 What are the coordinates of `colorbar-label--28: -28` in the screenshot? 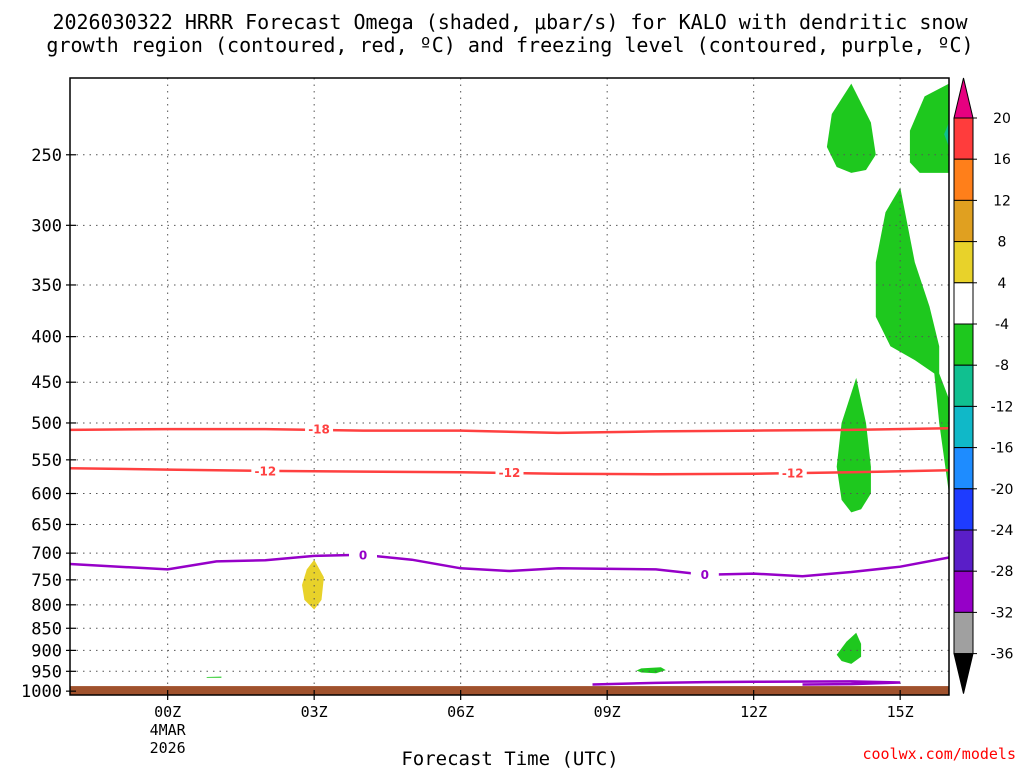 It's located at (1002, 572).